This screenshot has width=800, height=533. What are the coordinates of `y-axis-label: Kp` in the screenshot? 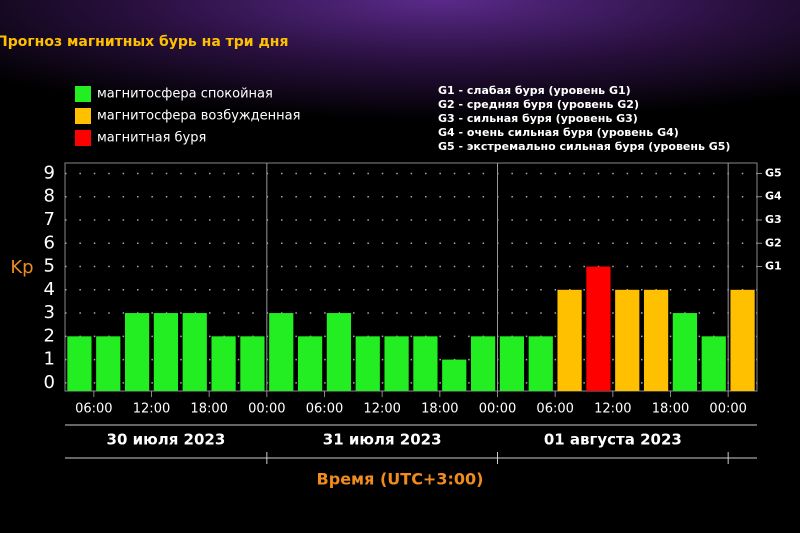 It's located at (21, 267).